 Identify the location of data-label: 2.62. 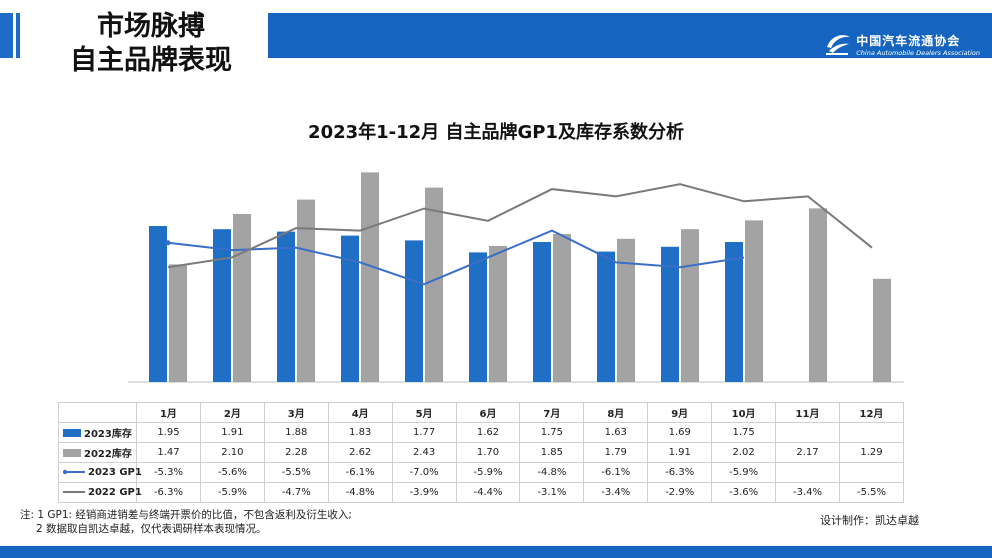
(360, 452).